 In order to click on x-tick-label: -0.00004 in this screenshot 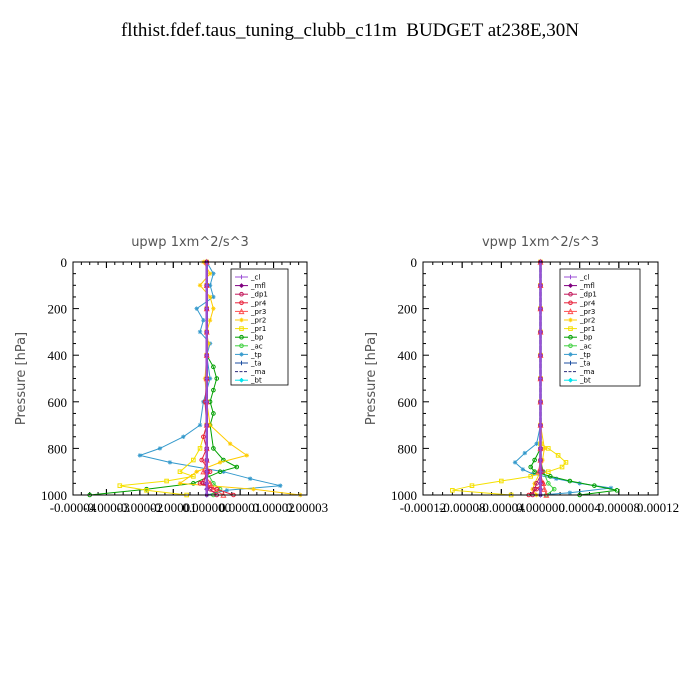, I will do `click(73, 507)`.